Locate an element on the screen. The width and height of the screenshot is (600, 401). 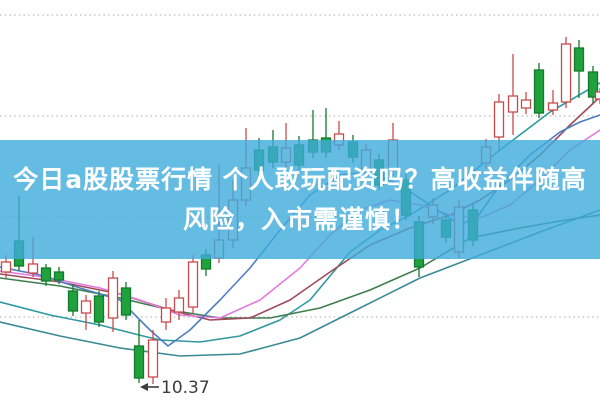
low-annotation-arrow-head is located at coordinates (144, 387).